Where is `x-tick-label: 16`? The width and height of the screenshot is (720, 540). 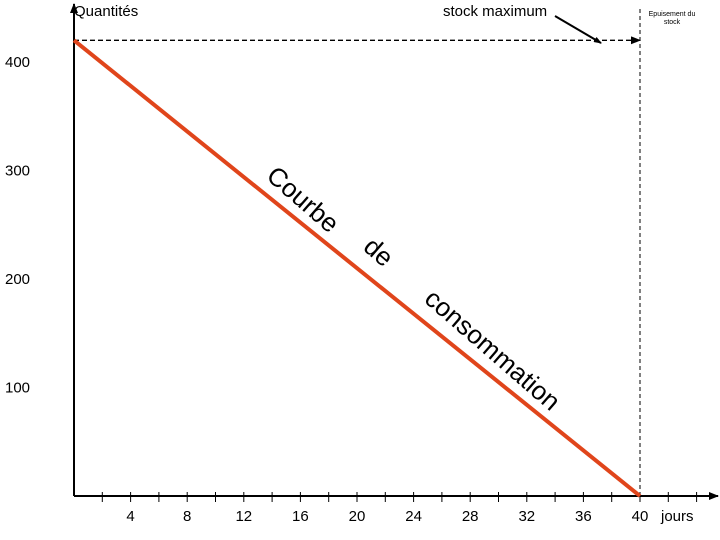
x-tick-label: 16 is located at coordinates (300, 516).